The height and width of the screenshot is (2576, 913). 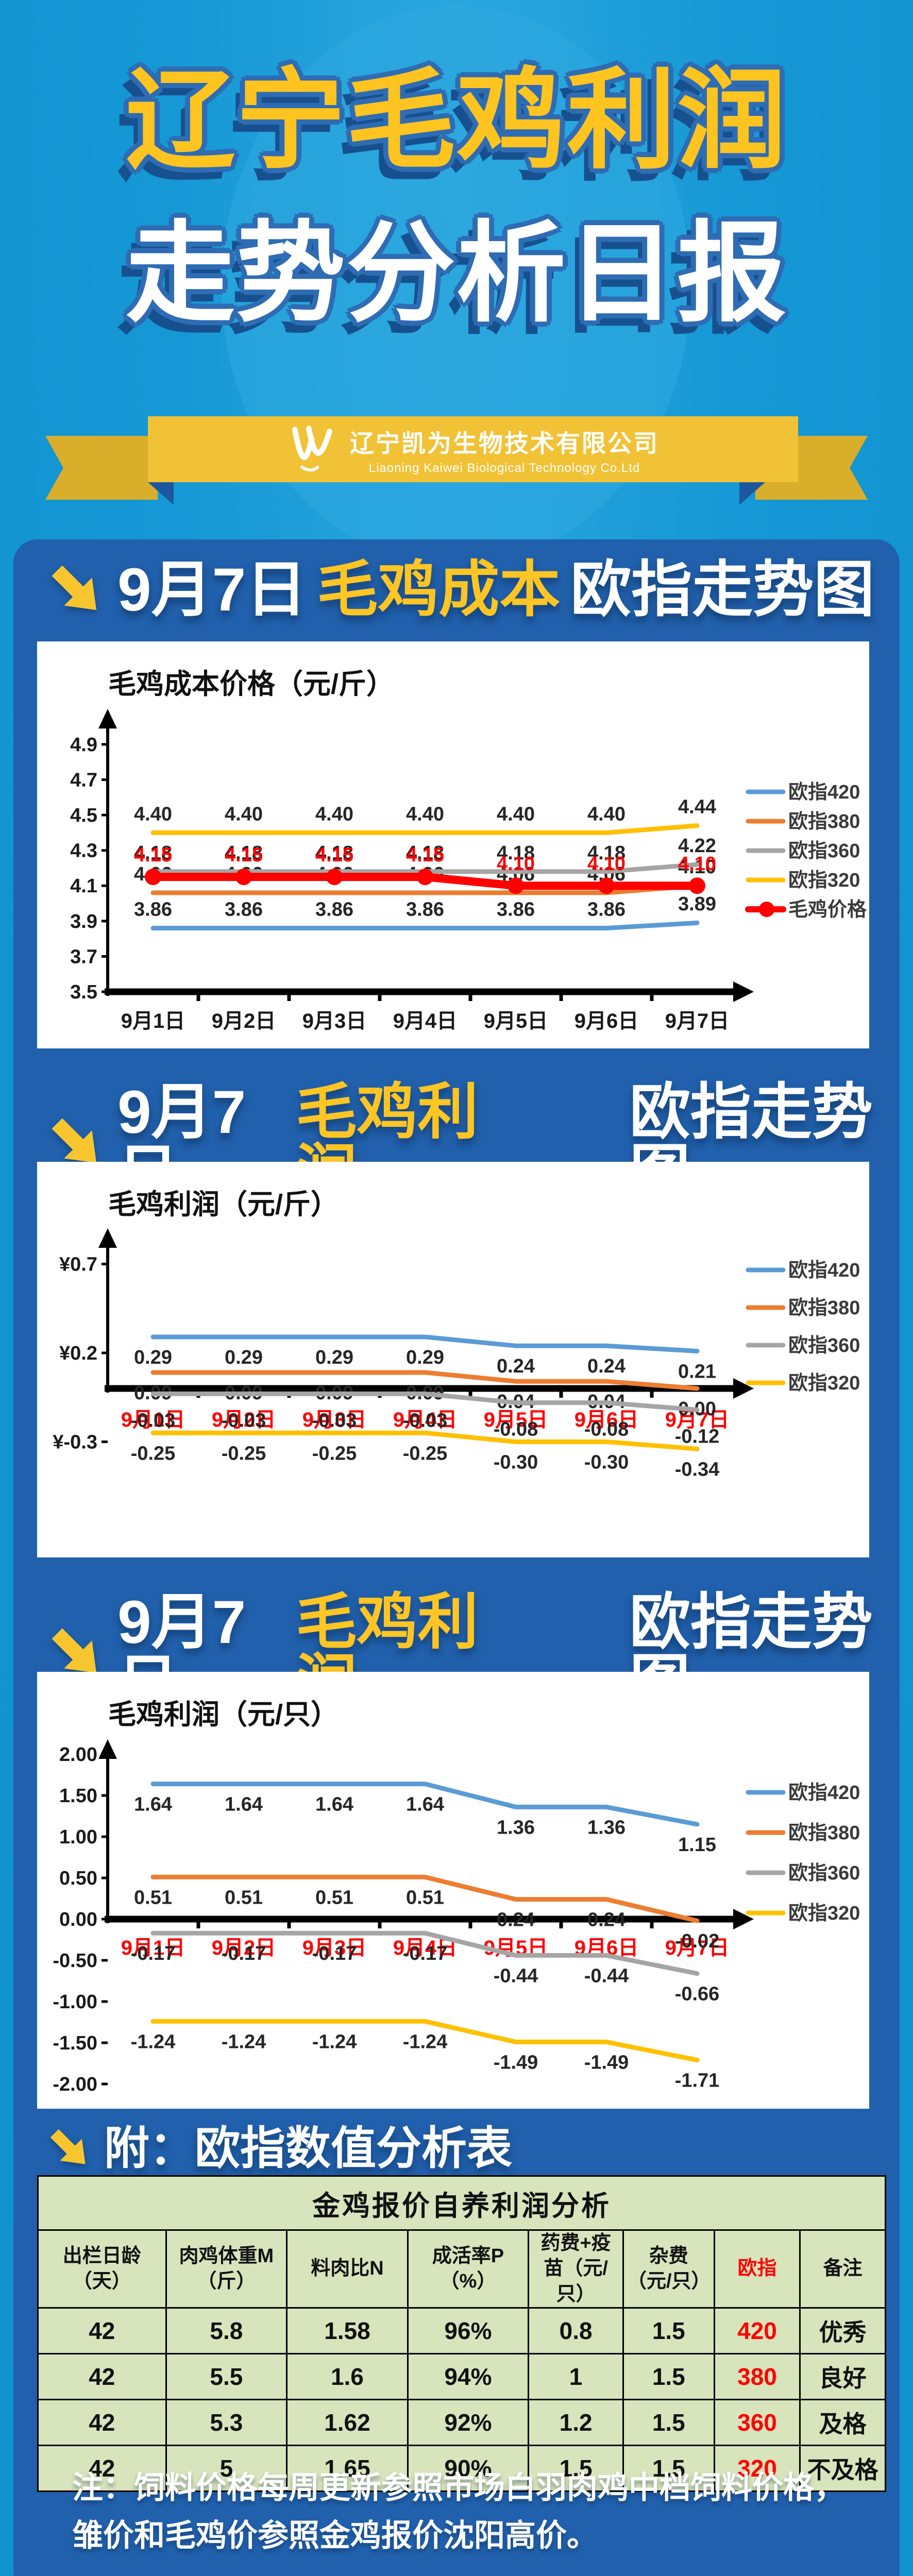 I want to click on svg-text: 9月4日, so click(x=426, y=1420).